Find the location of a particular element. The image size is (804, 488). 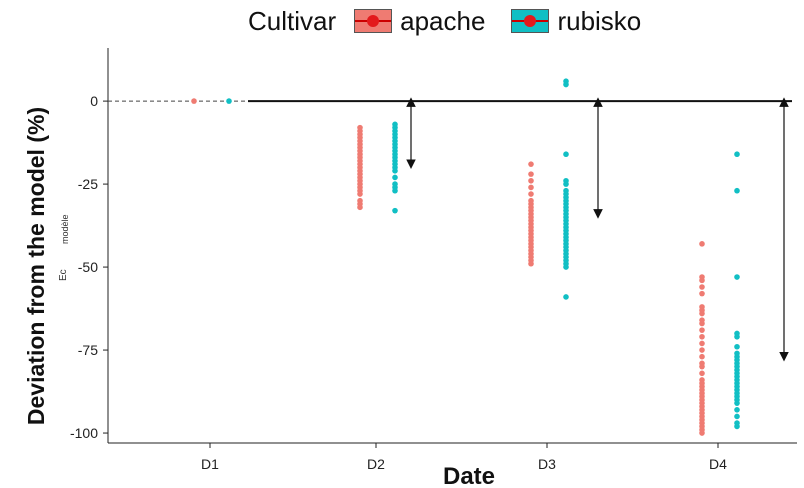

y-tick-label: -50 is located at coordinates (88, 267).